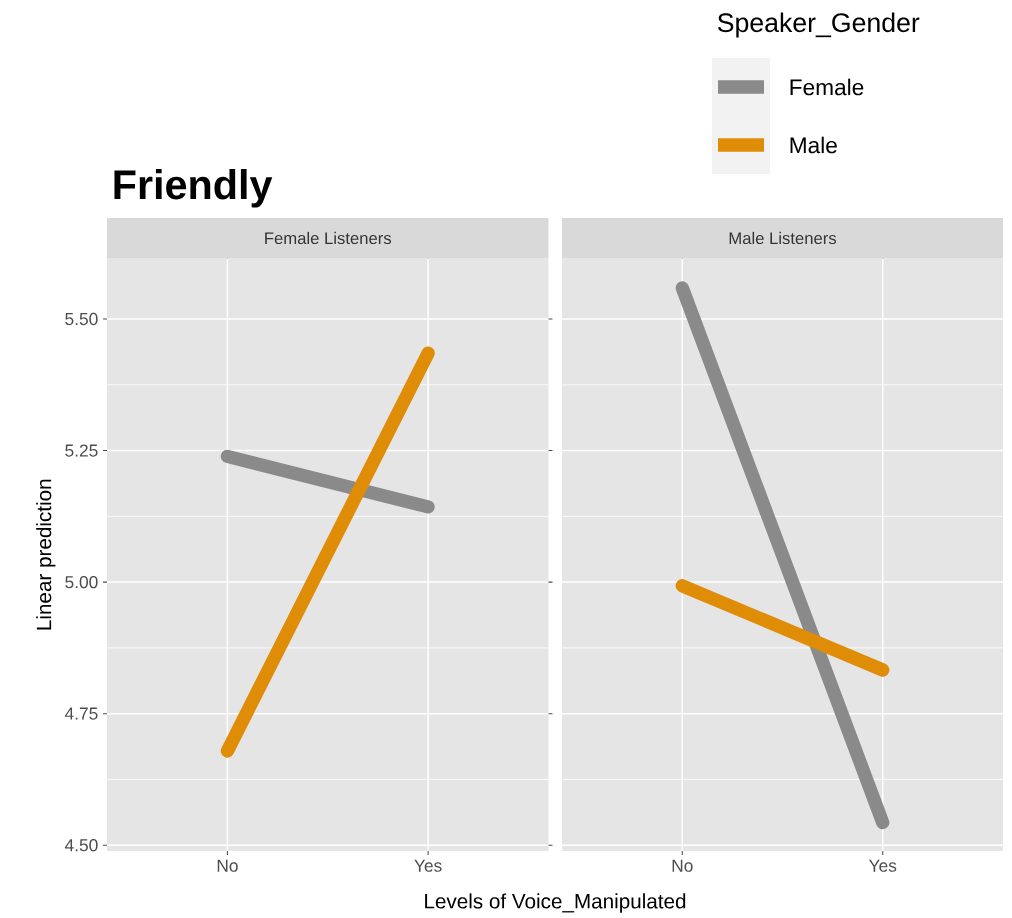  I want to click on y-tick-label: 5.25, so click(81, 450).